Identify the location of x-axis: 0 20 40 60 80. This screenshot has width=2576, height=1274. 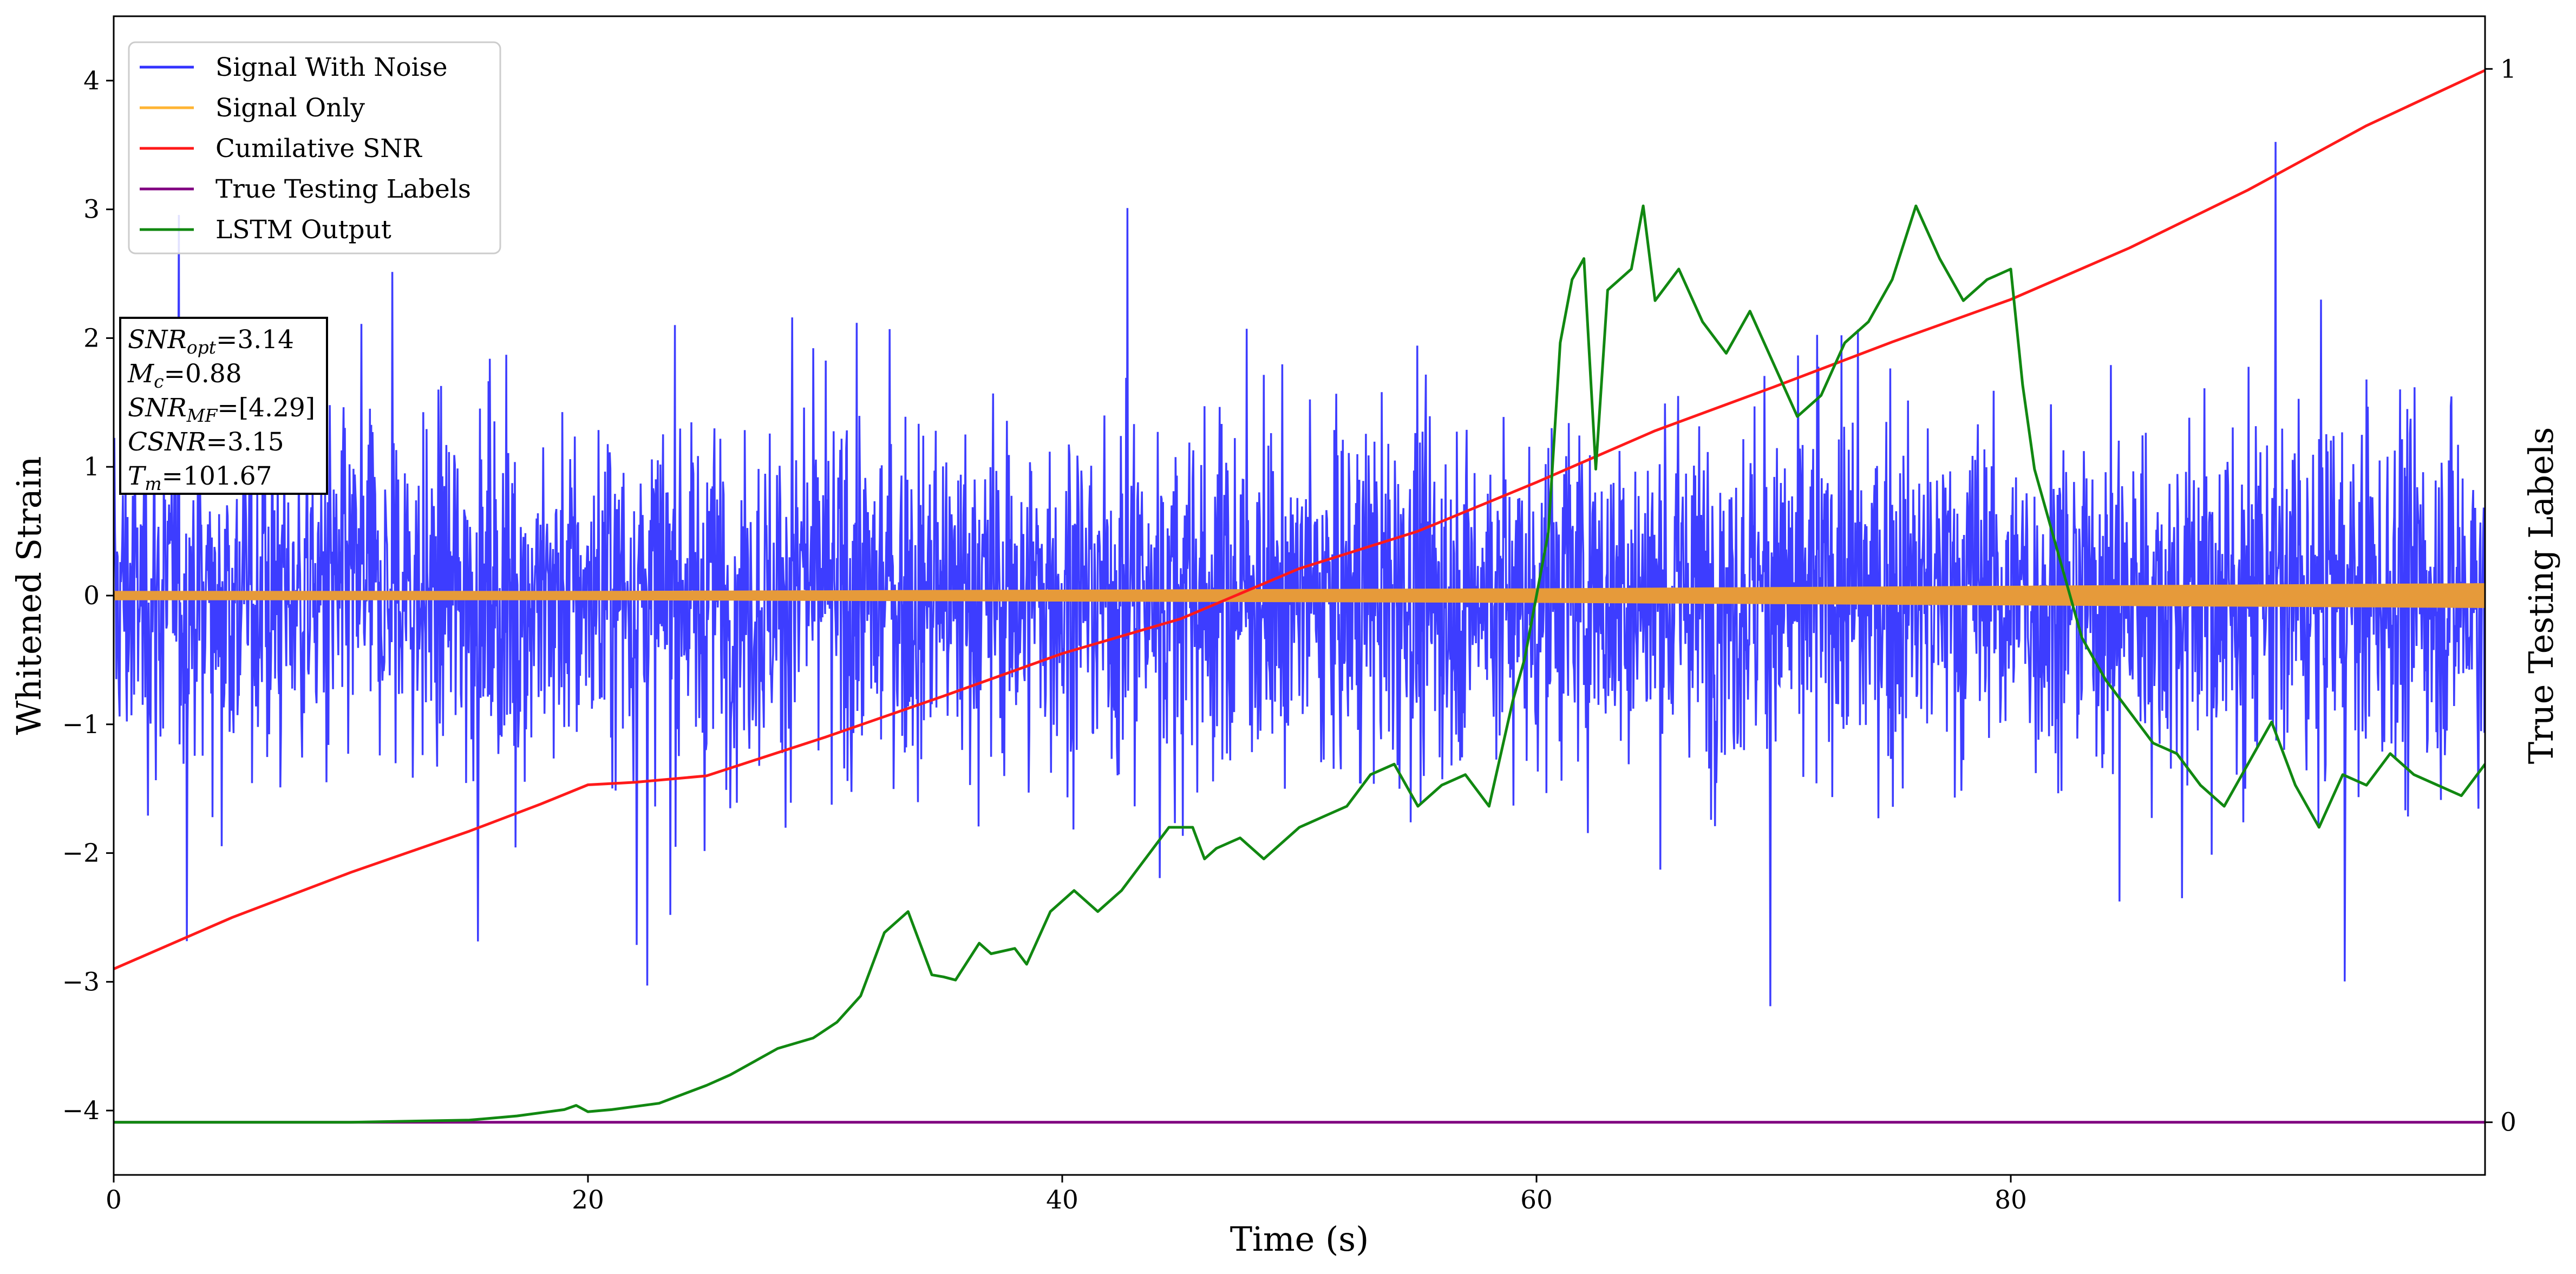
(1066, 1195).